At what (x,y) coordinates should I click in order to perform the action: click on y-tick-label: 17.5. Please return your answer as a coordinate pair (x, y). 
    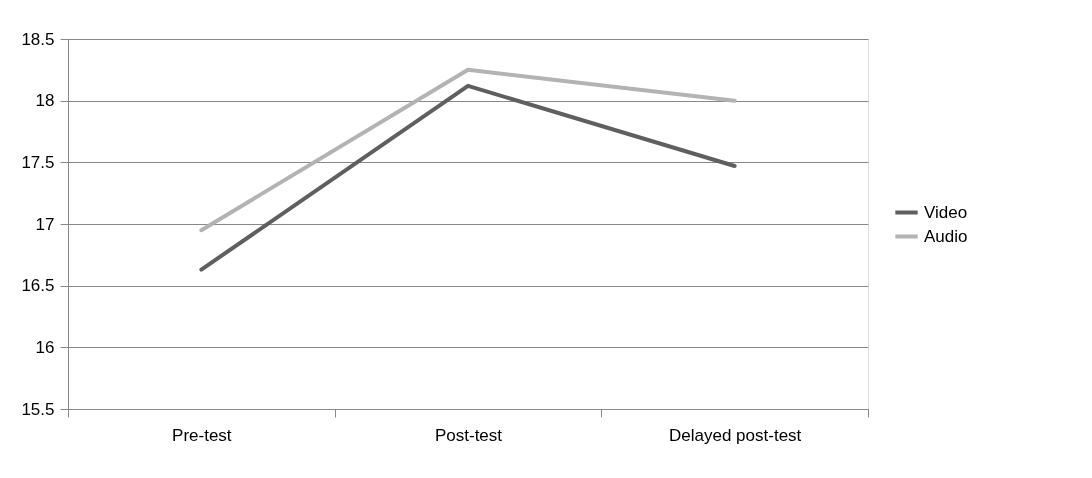
    Looking at the image, I should click on (38, 162).